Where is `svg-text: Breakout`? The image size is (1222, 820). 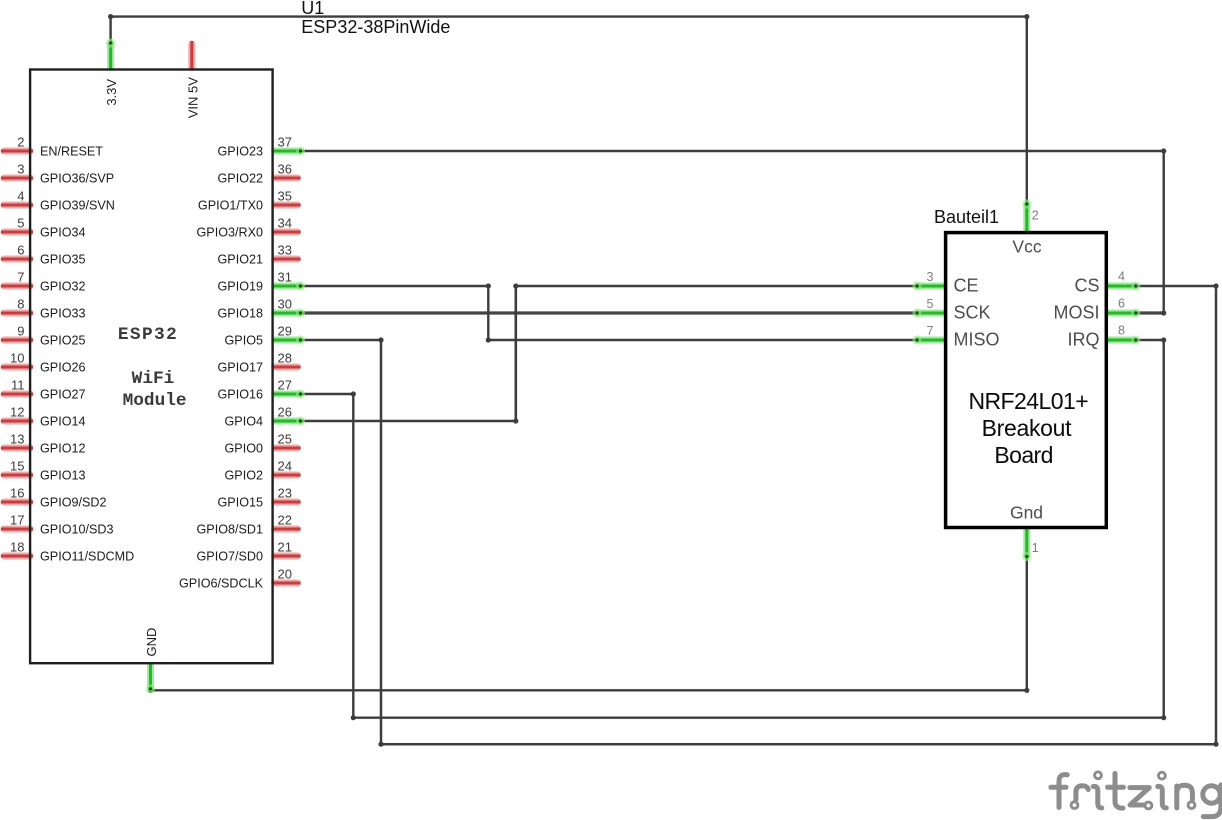
svg-text: Breakout is located at coordinates (1027, 428).